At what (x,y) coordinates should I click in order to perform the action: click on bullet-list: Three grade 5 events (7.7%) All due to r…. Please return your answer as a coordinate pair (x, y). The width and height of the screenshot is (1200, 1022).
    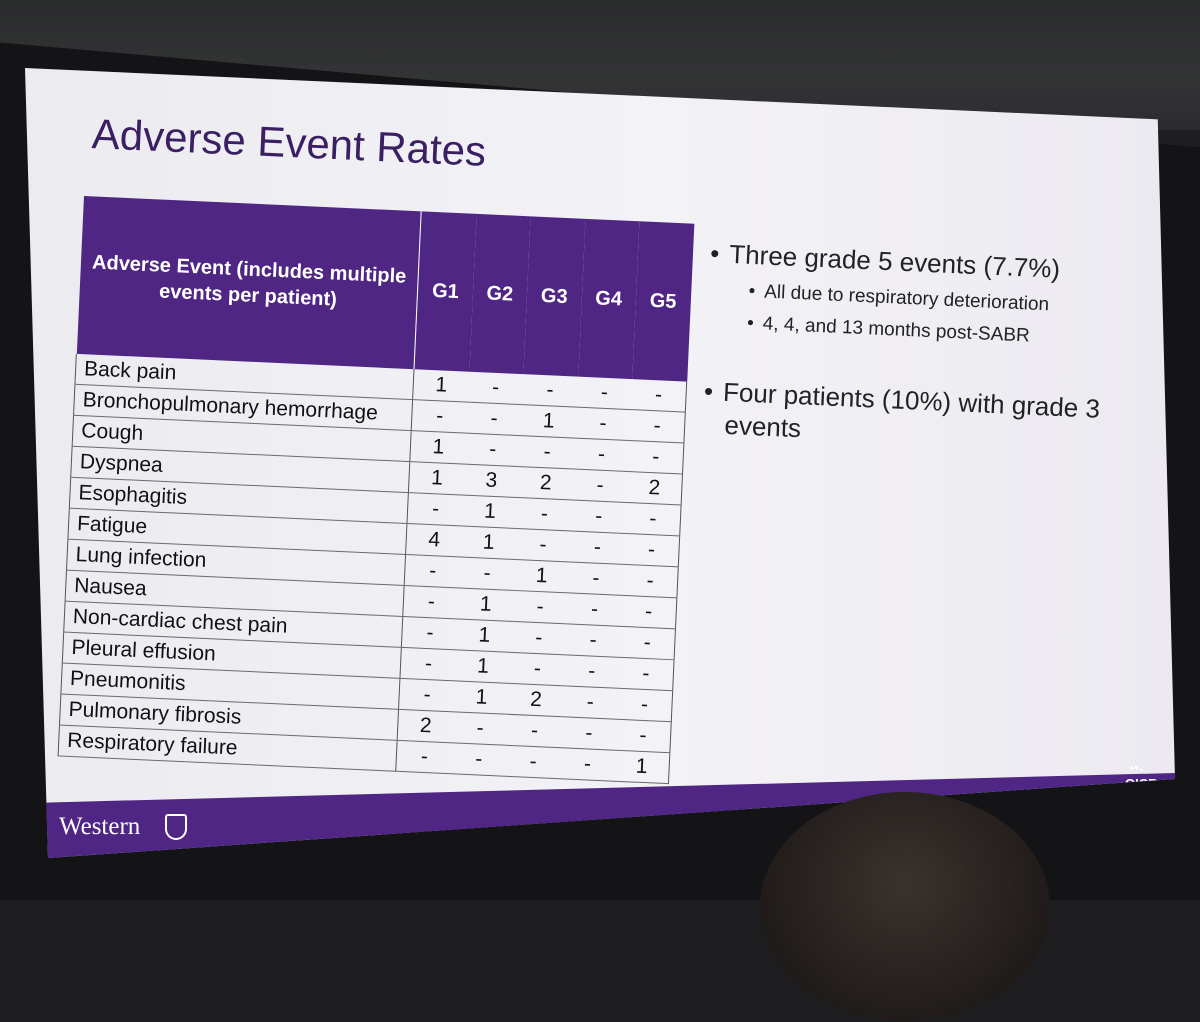
    Looking at the image, I should click on (906, 348).